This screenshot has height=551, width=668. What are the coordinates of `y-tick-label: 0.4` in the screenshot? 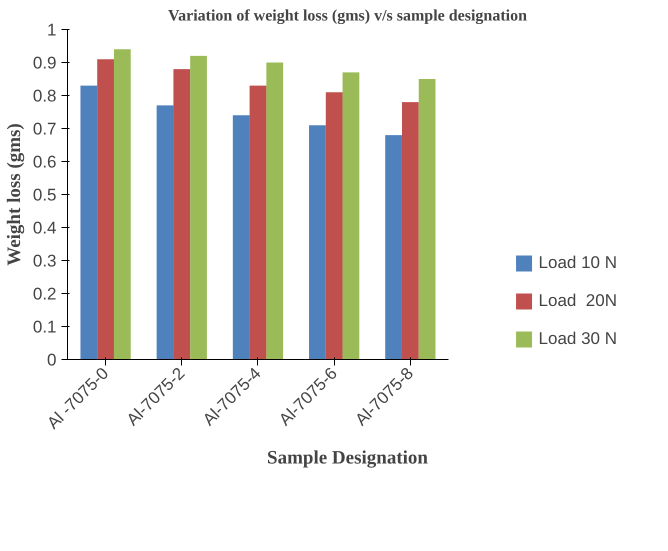 It's located at (44, 228).